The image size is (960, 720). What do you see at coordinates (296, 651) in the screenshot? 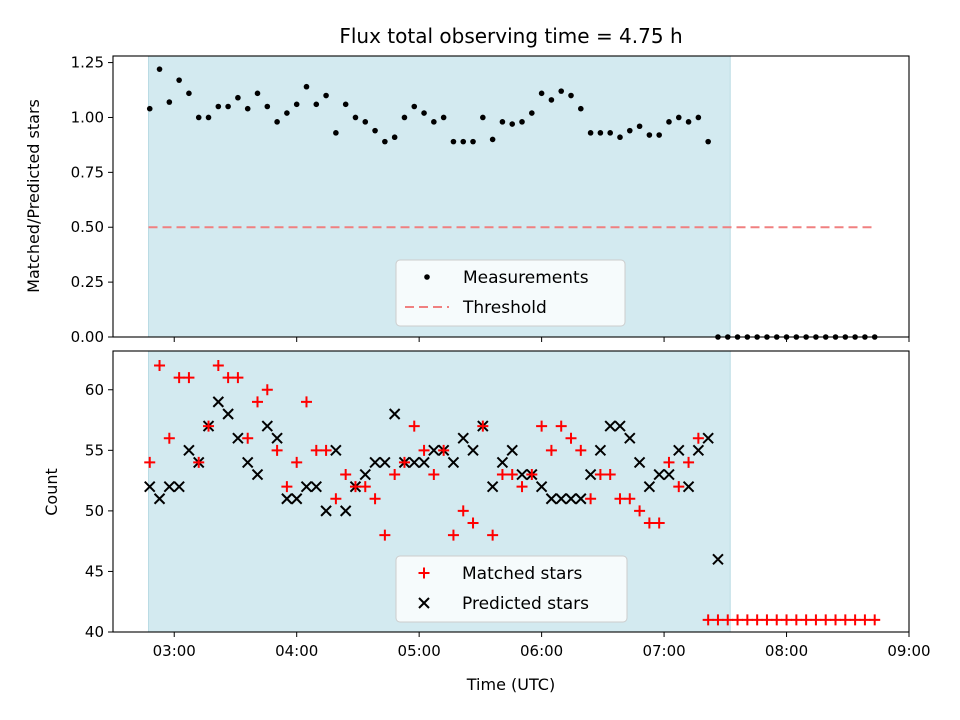
I see `x-tick-label: 04:00` at bounding box center [296, 651].